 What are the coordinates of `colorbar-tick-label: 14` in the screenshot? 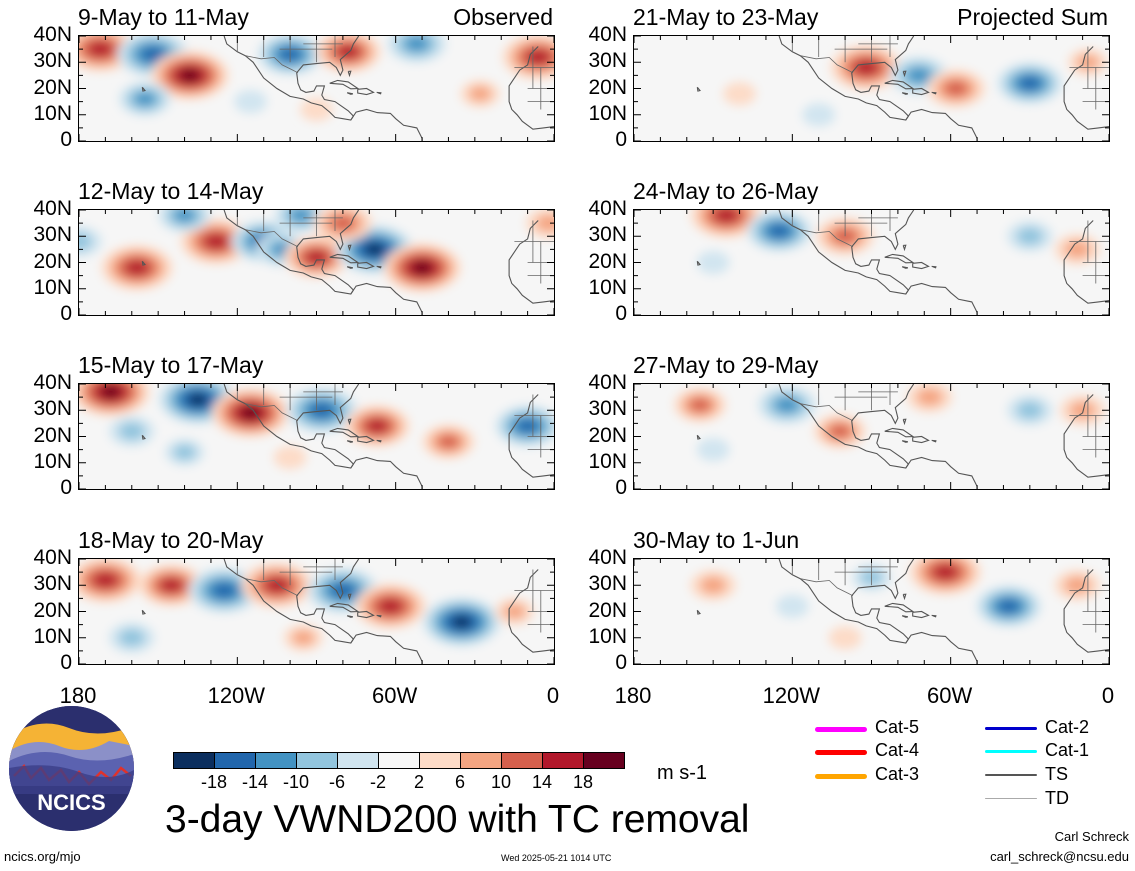 It's located at (542, 782).